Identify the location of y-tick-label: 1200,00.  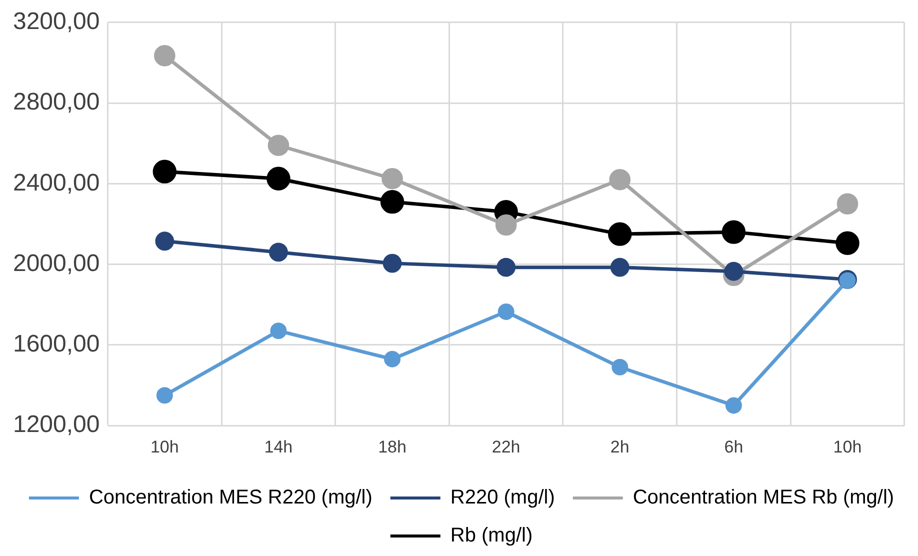
(56, 424).